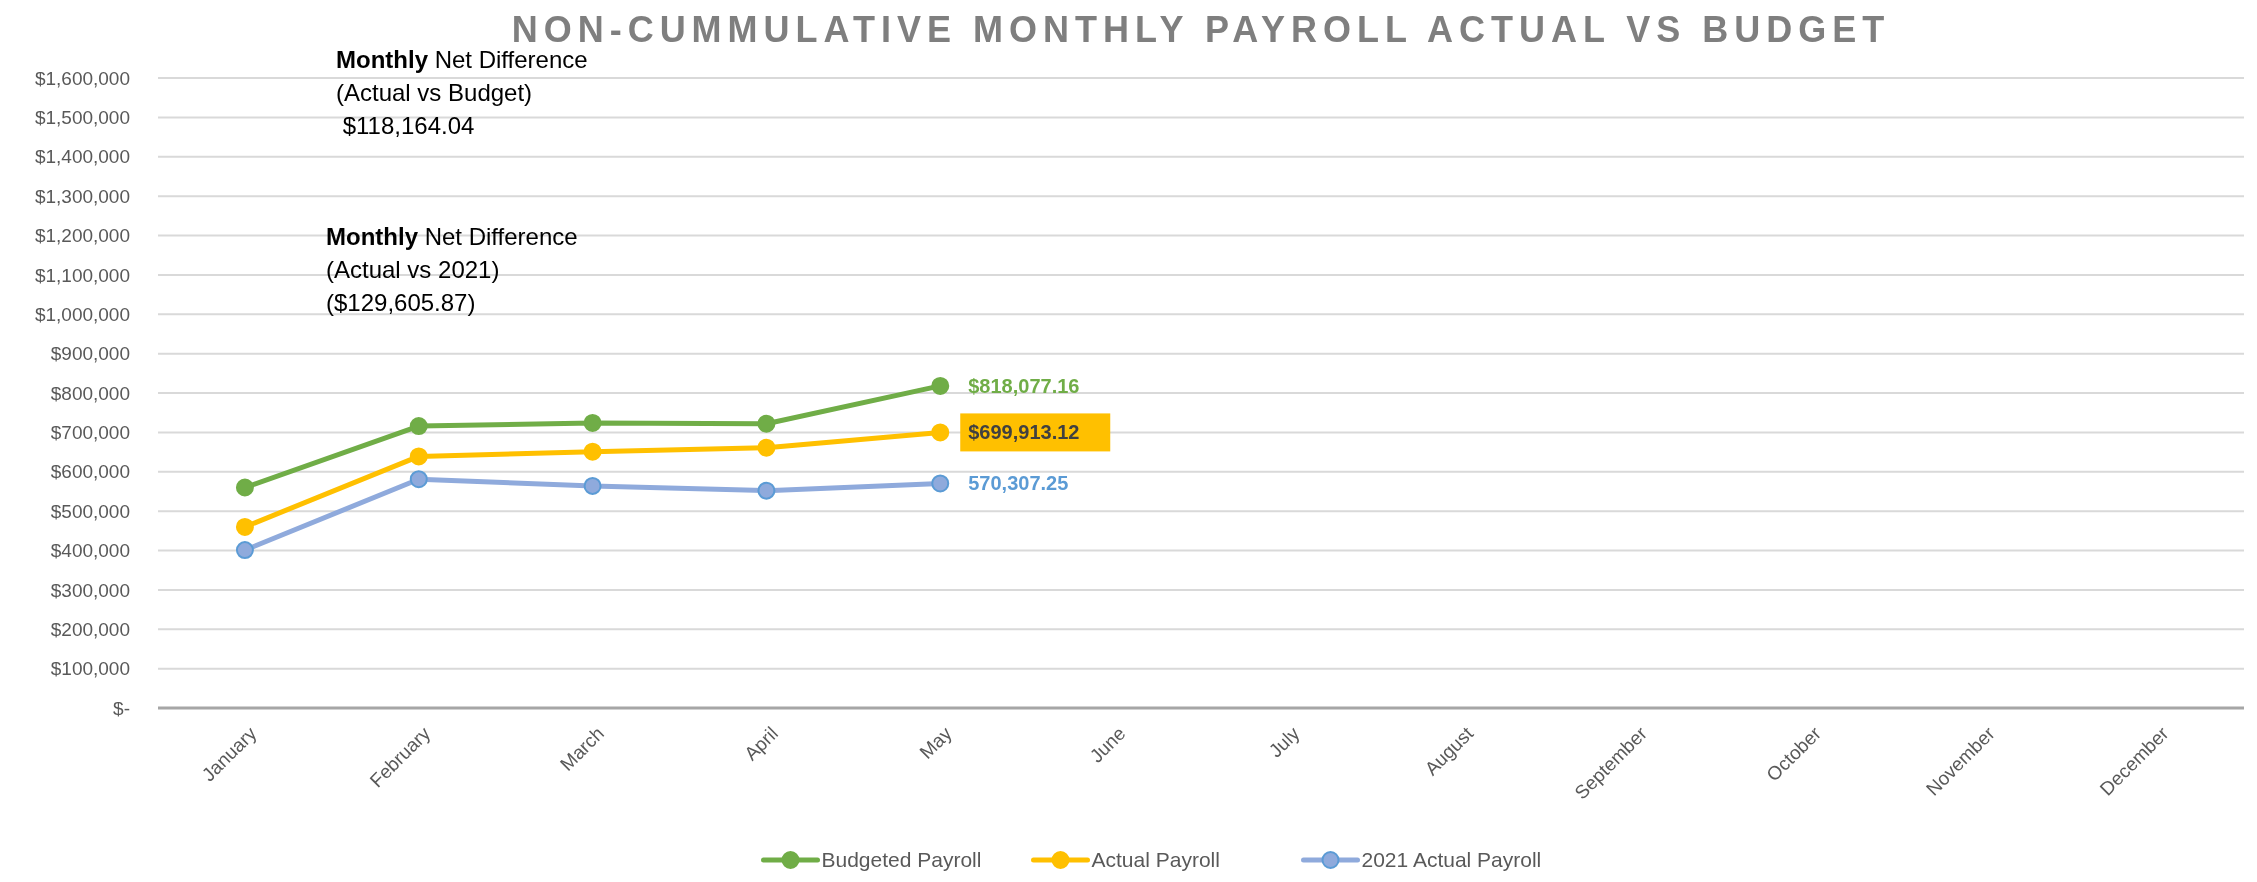  Describe the element at coordinates (1018, 483) in the screenshot. I see `data-label: 570,307.25` at that location.